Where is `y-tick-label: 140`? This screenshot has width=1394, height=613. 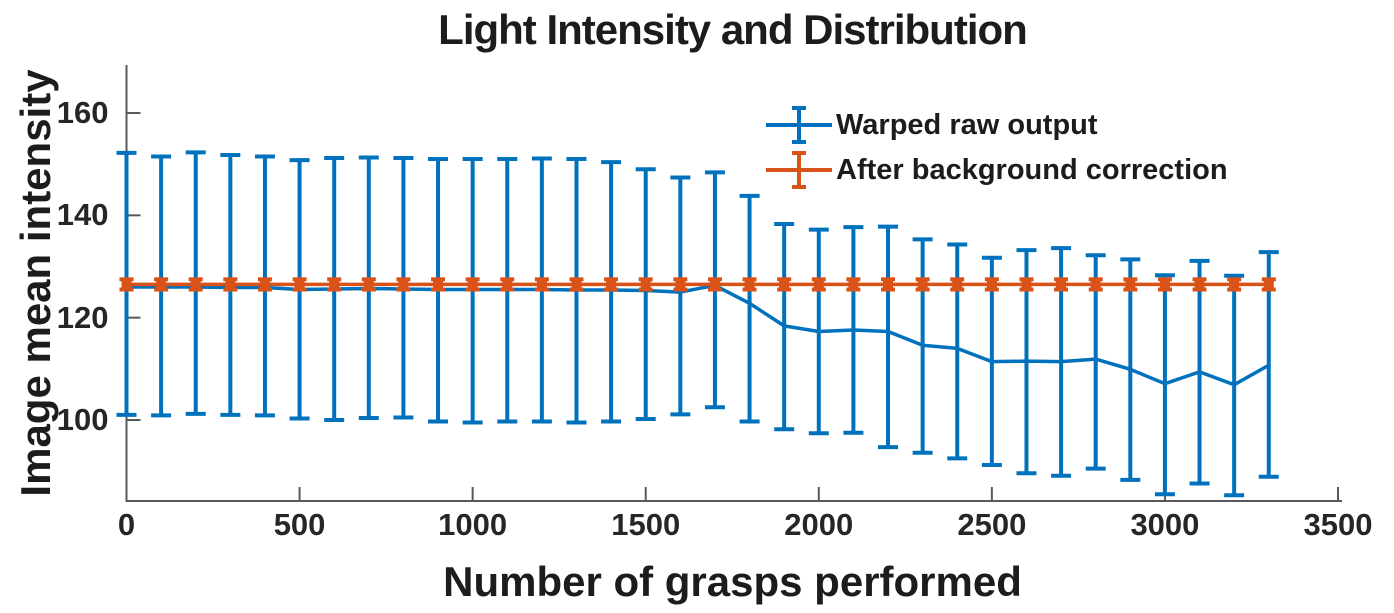
y-tick-label: 140 is located at coordinates (82, 215).